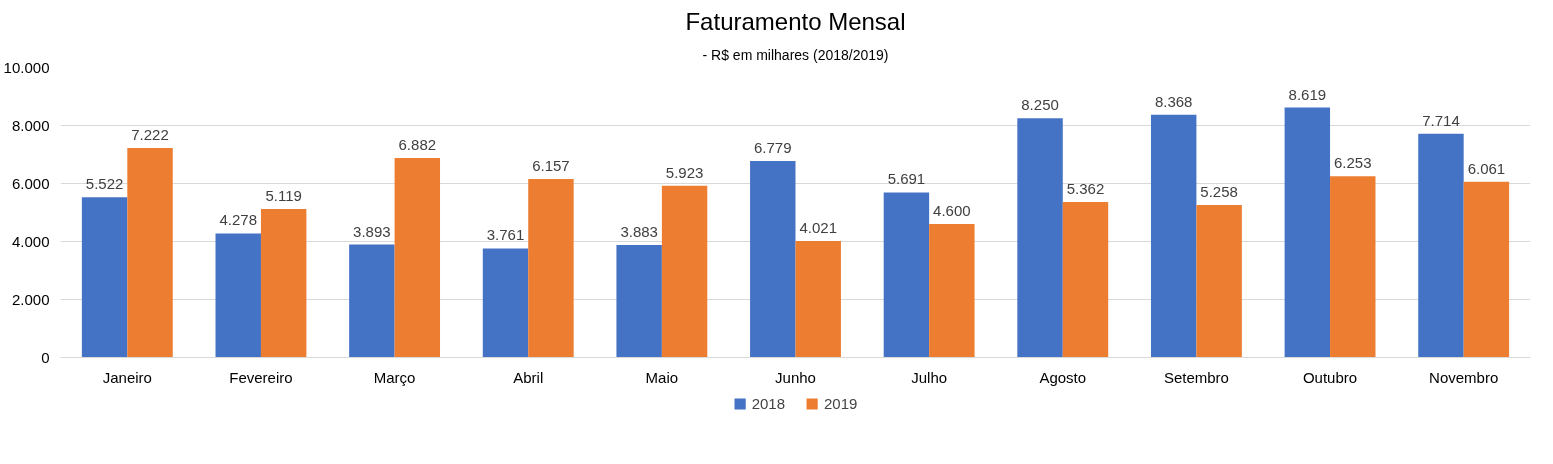 The image size is (1553, 464). What do you see at coordinates (30, 125) in the screenshot?
I see `y-tick-label: 8.000` at bounding box center [30, 125].